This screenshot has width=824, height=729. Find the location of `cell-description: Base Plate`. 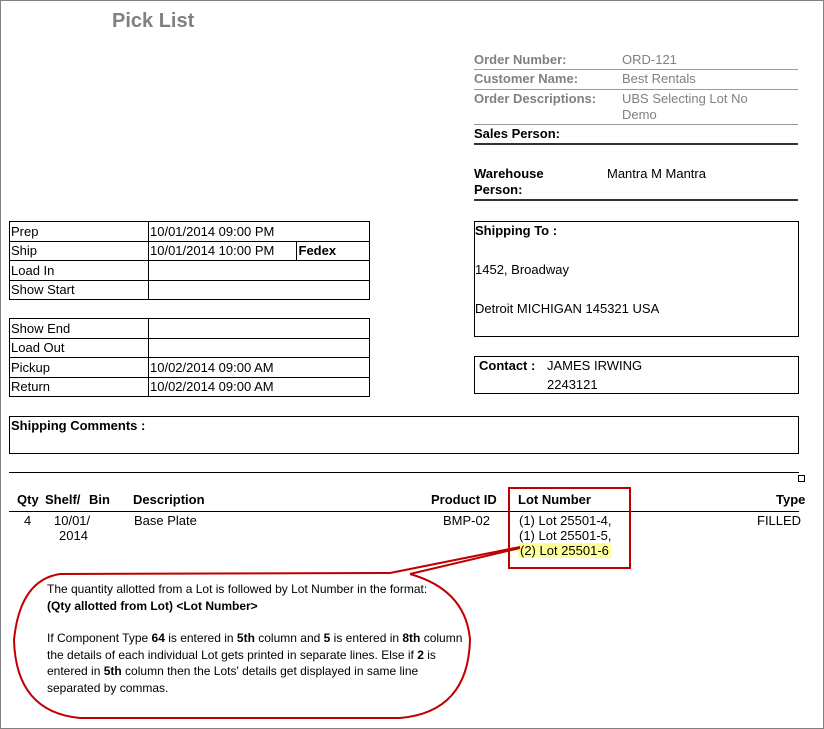

cell-description: Base Plate is located at coordinates (165, 520).